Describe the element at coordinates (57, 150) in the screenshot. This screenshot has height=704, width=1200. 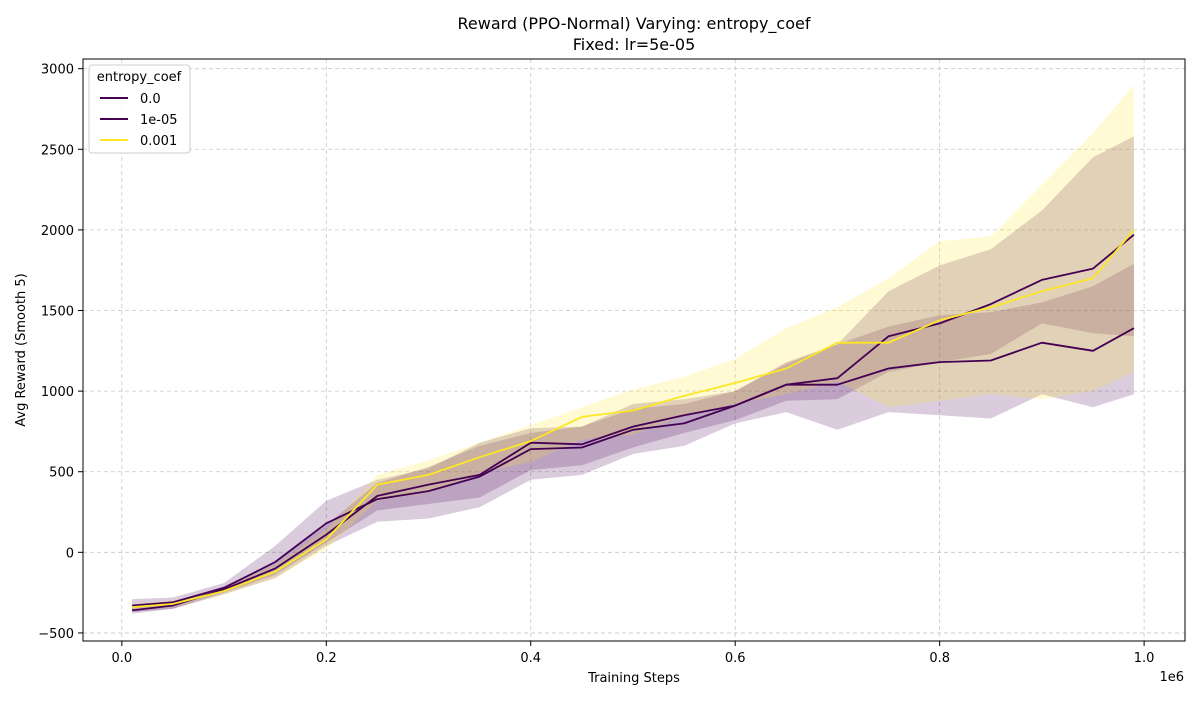
I see `y-tick-label: 2500` at that location.